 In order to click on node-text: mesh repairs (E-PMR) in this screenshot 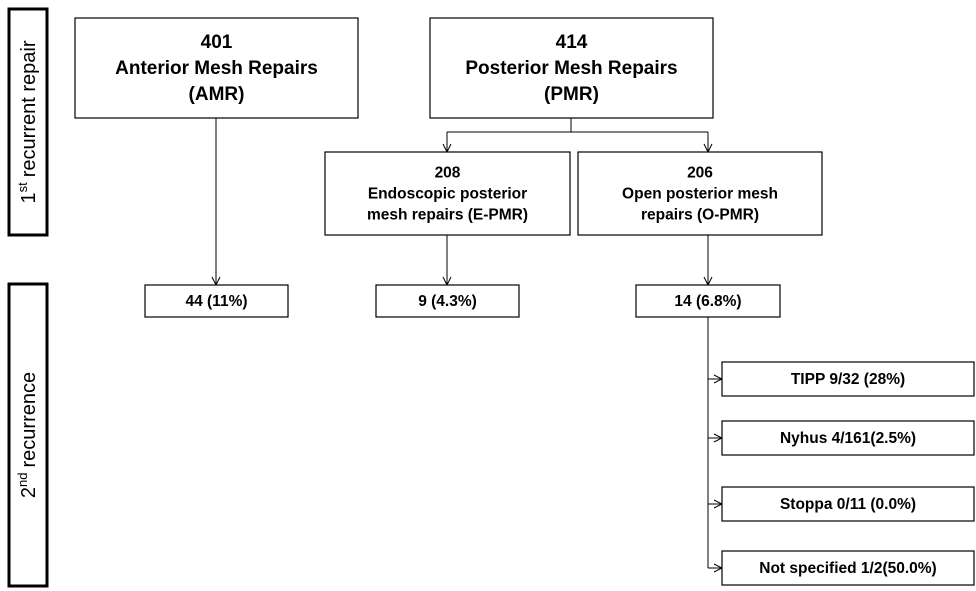, I will do `click(447, 215)`.